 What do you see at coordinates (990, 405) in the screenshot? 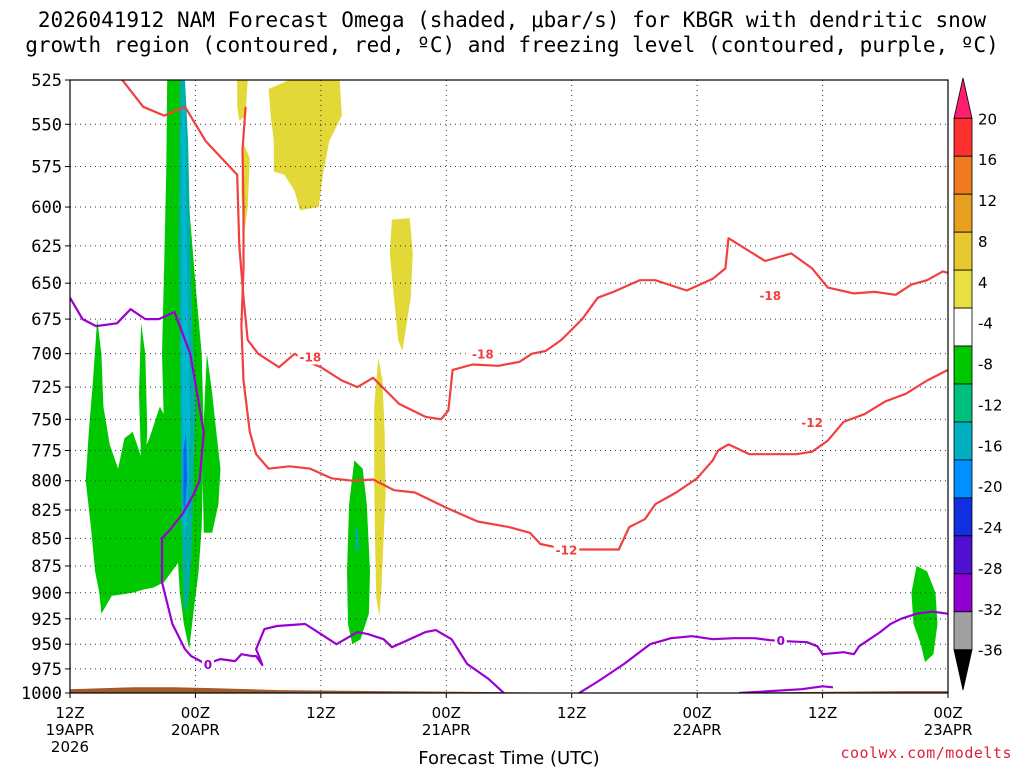
I see `colorbar-label: -12` at bounding box center [990, 405].